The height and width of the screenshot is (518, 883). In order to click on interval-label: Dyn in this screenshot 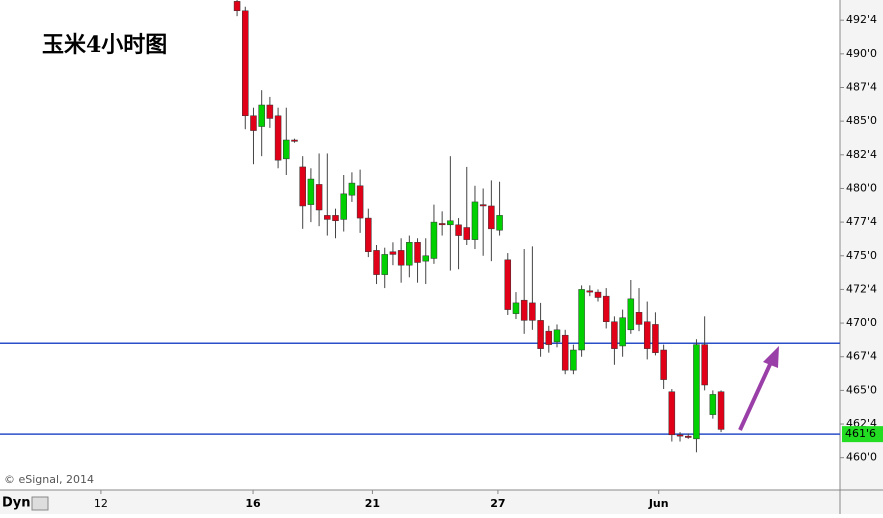, I will do `click(16, 503)`.